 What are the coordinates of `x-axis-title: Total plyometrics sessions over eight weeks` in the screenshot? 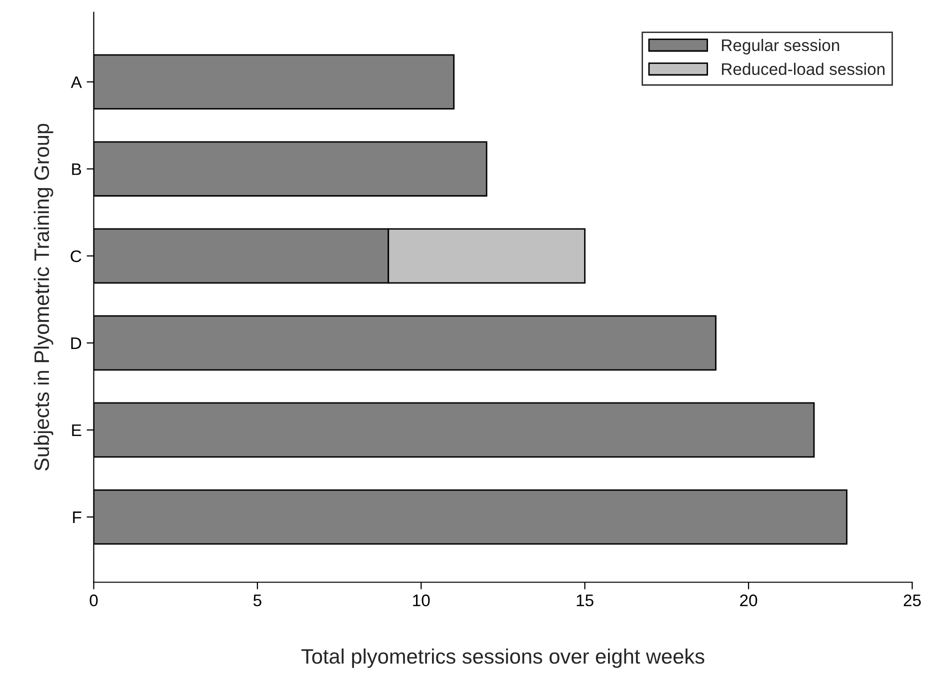 It's located at (502, 658).